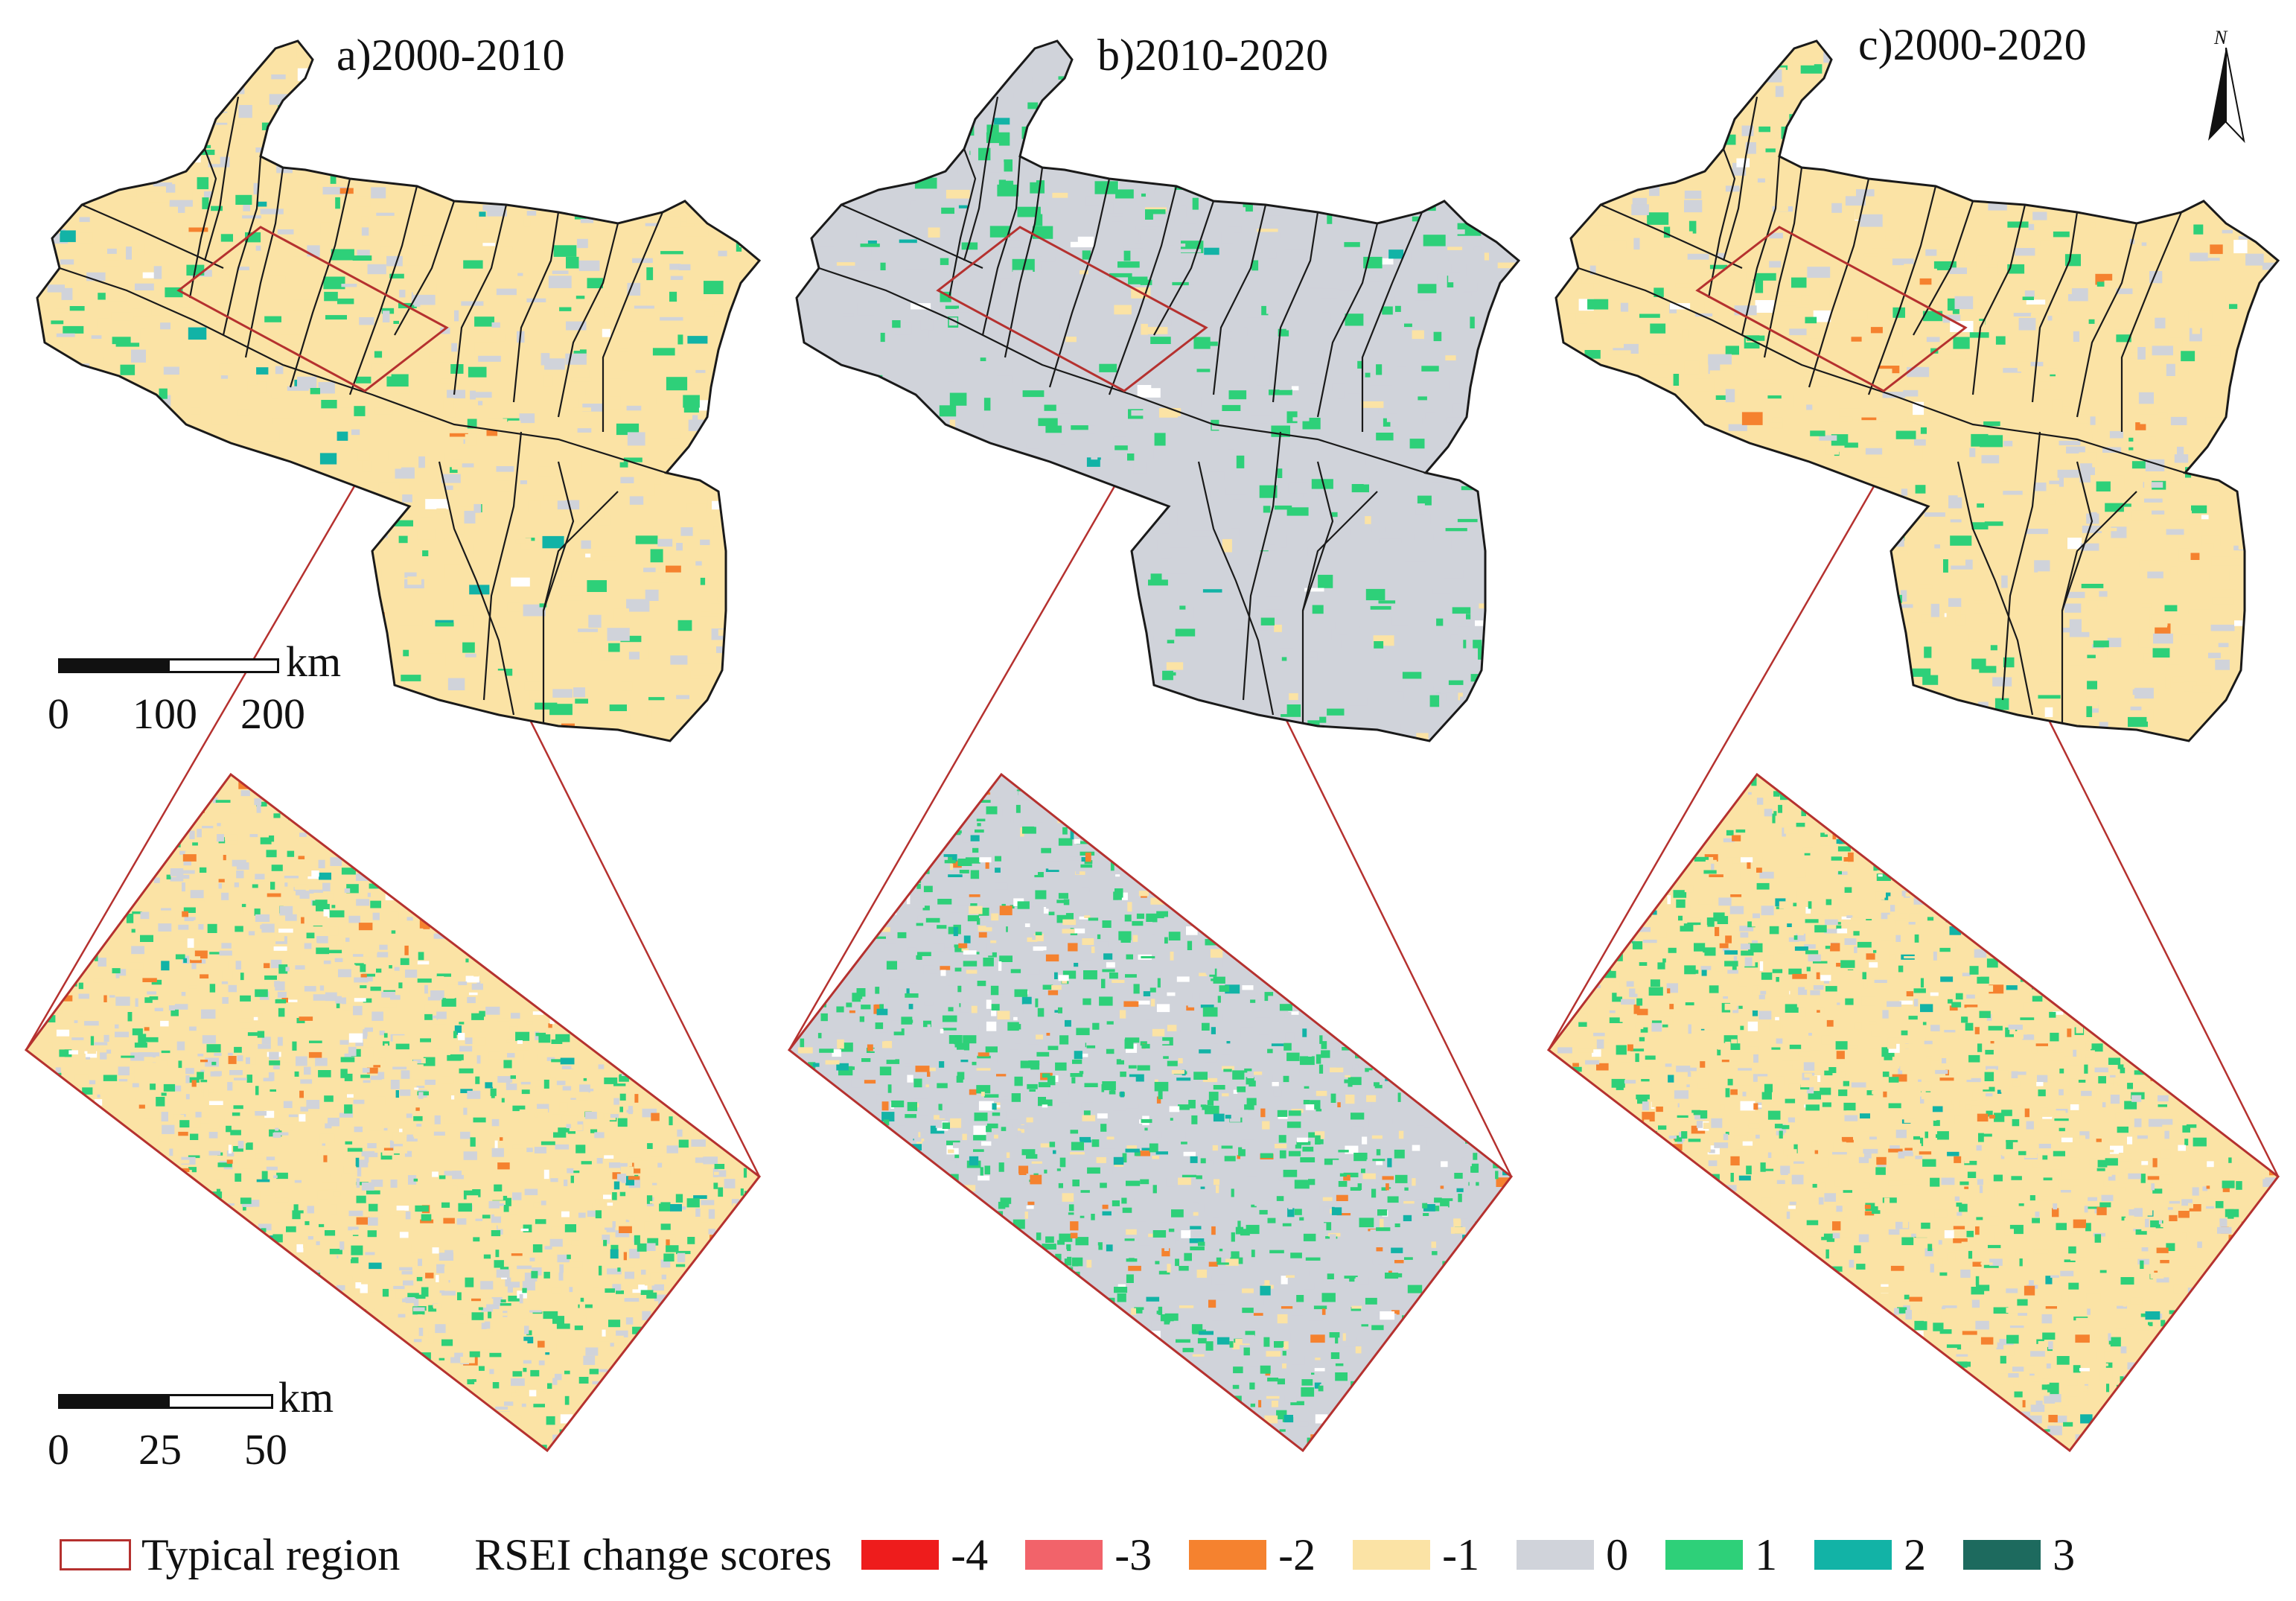  What do you see at coordinates (1617, 1554) in the screenshot?
I see `legend-label: 0` at bounding box center [1617, 1554].